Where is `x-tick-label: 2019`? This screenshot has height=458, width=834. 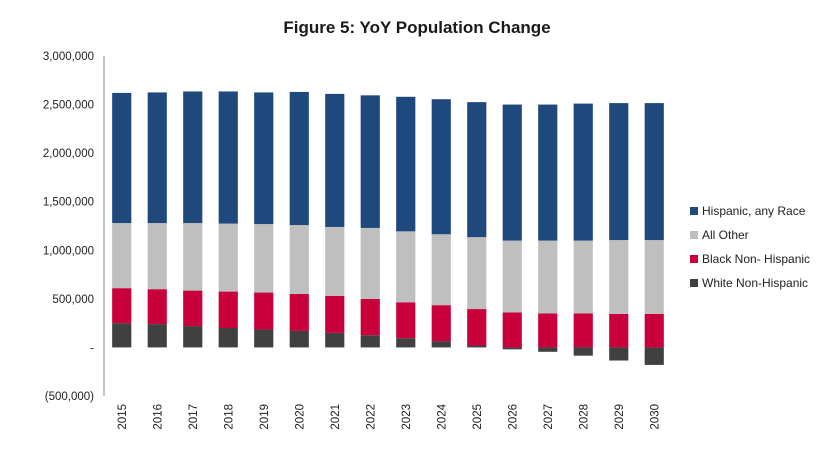
x-tick-label: 2019 is located at coordinates (265, 417).